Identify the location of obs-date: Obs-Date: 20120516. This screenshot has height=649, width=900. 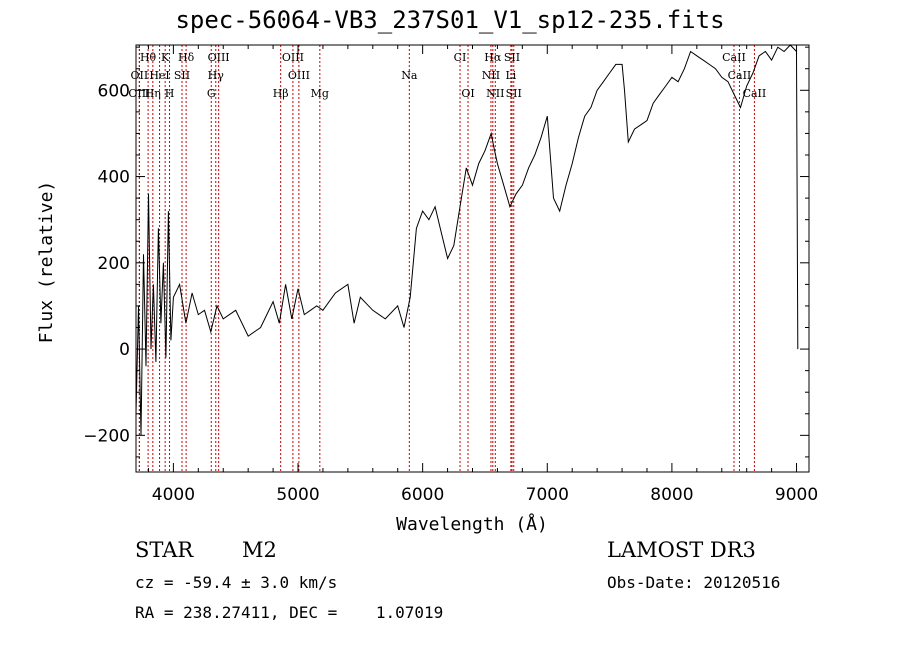
(694, 582).